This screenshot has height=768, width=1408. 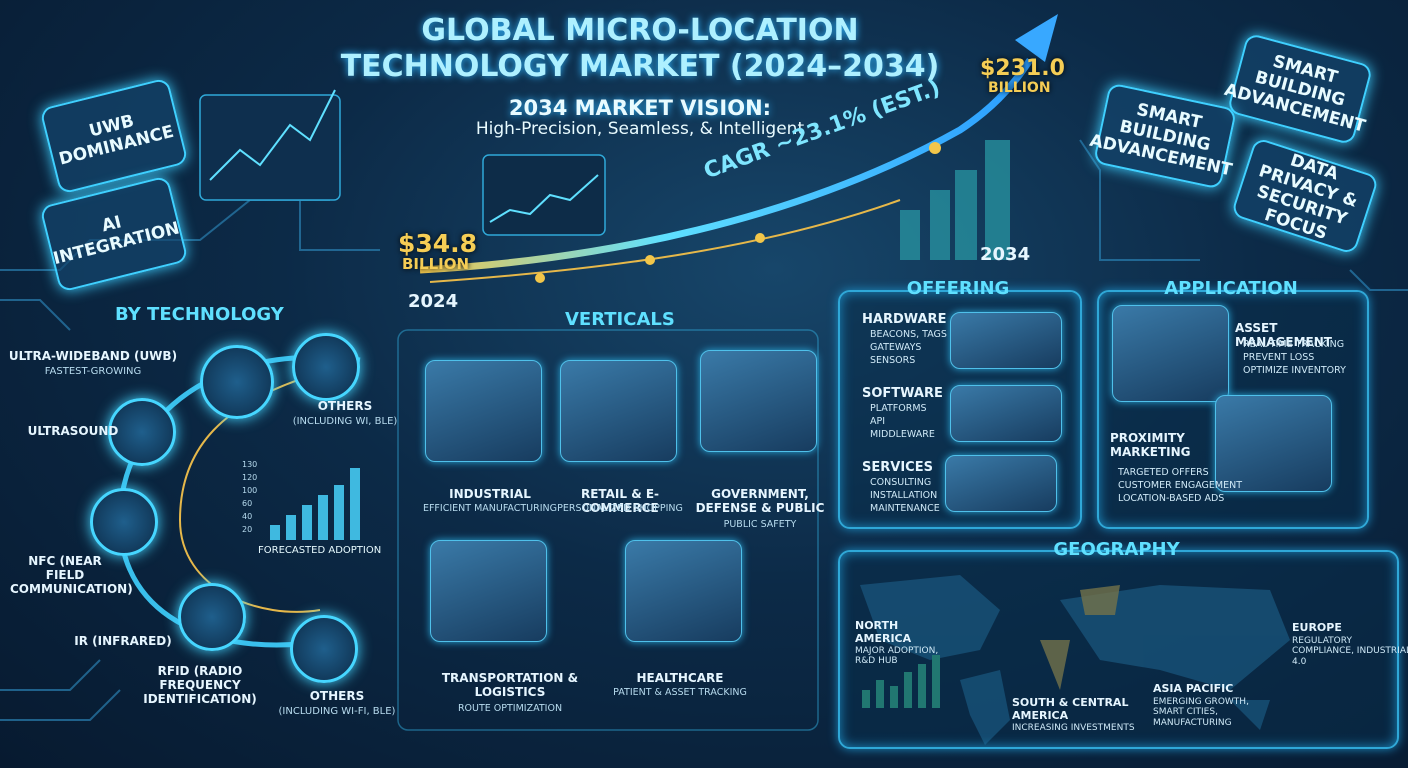 What do you see at coordinates (1163, 472) in the screenshot?
I see `application-bullet: TARGETED OFFERS` at bounding box center [1163, 472].